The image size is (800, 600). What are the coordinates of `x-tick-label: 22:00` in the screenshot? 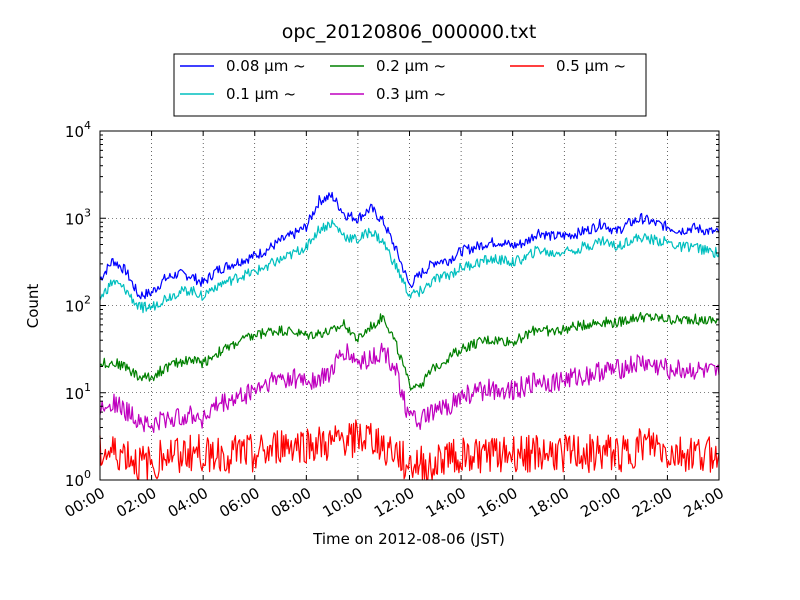 It's located at (652, 502).